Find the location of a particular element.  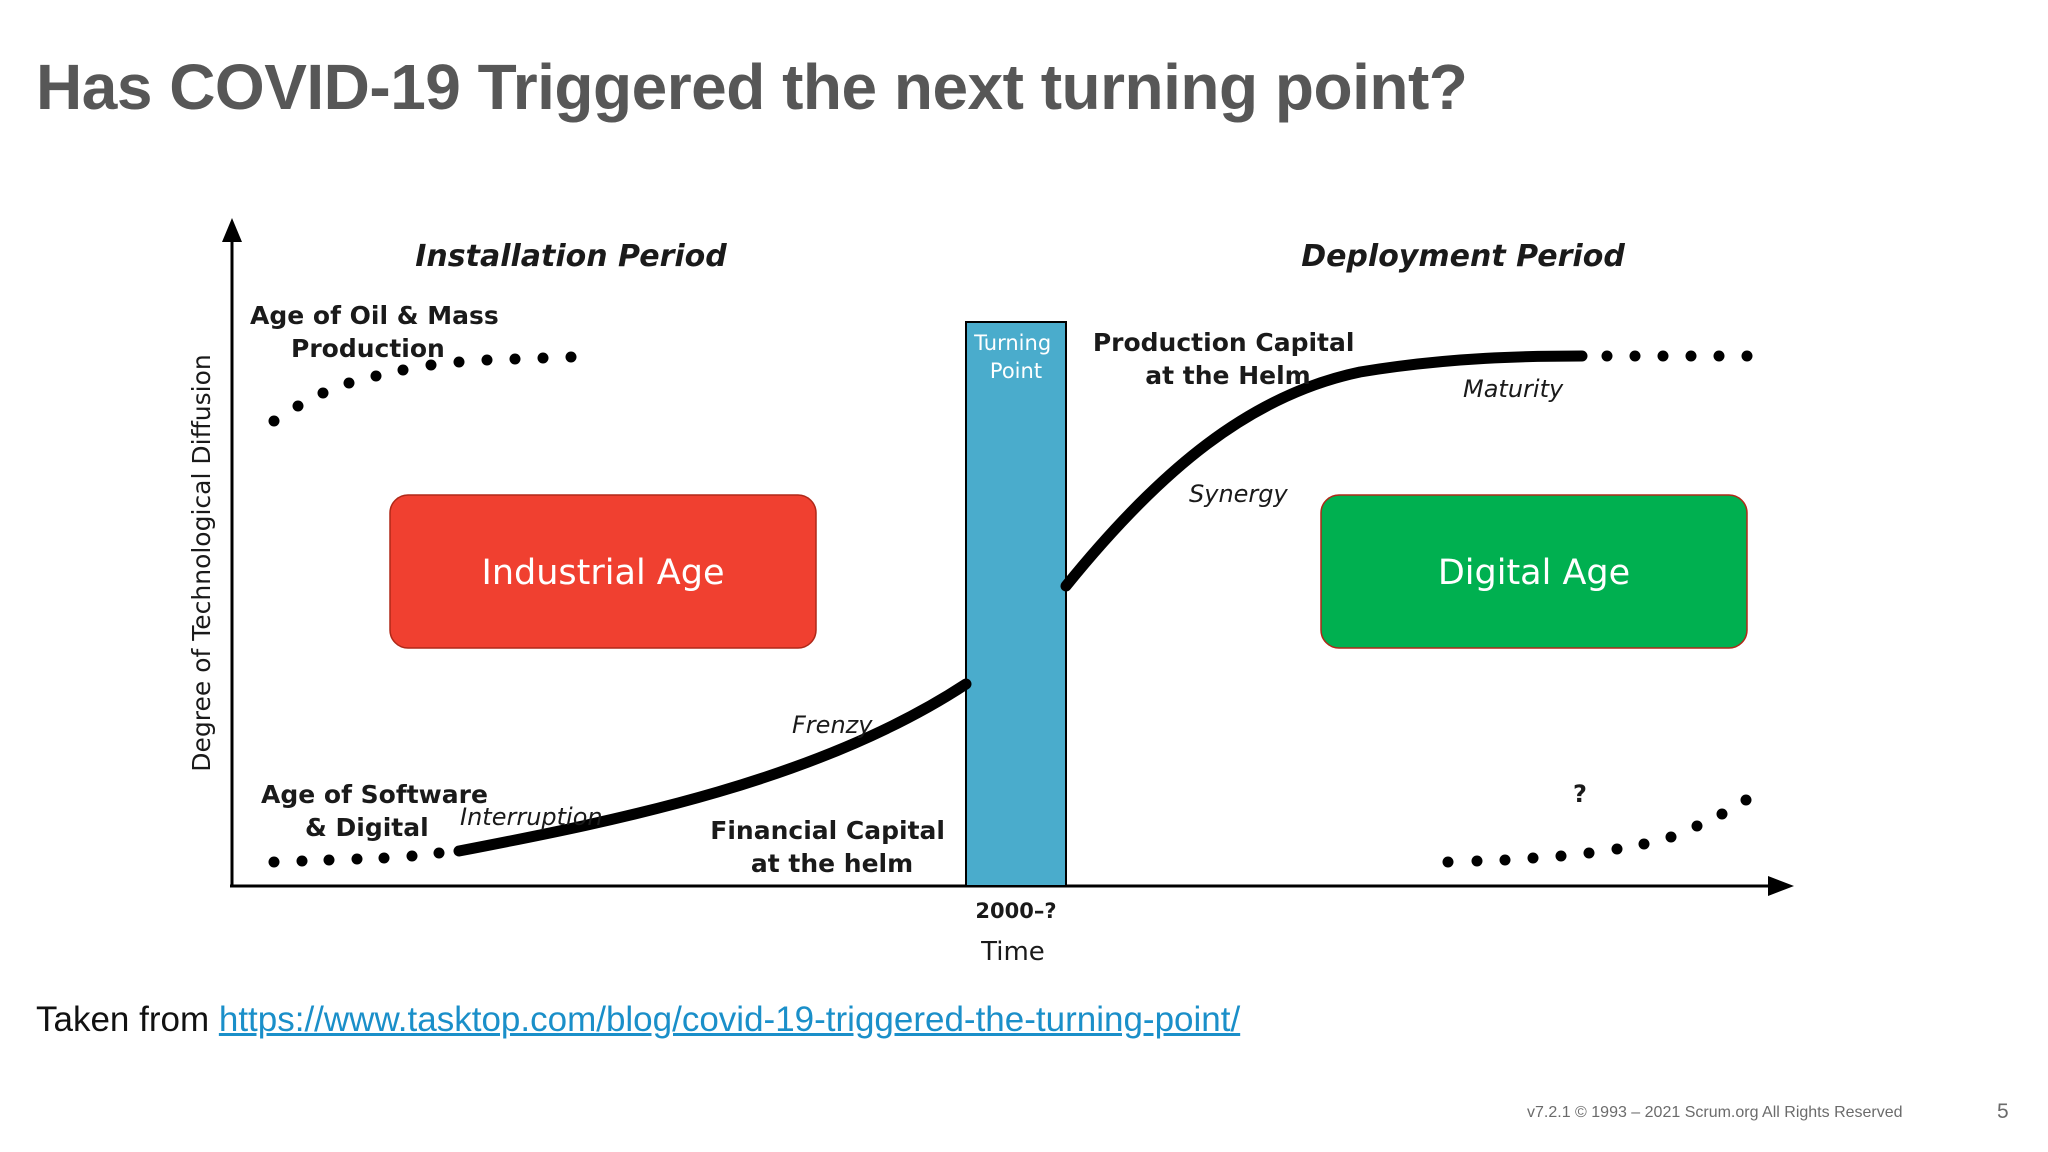

production-capital-label-line-1: Production Capital is located at coordinates (1224, 342).